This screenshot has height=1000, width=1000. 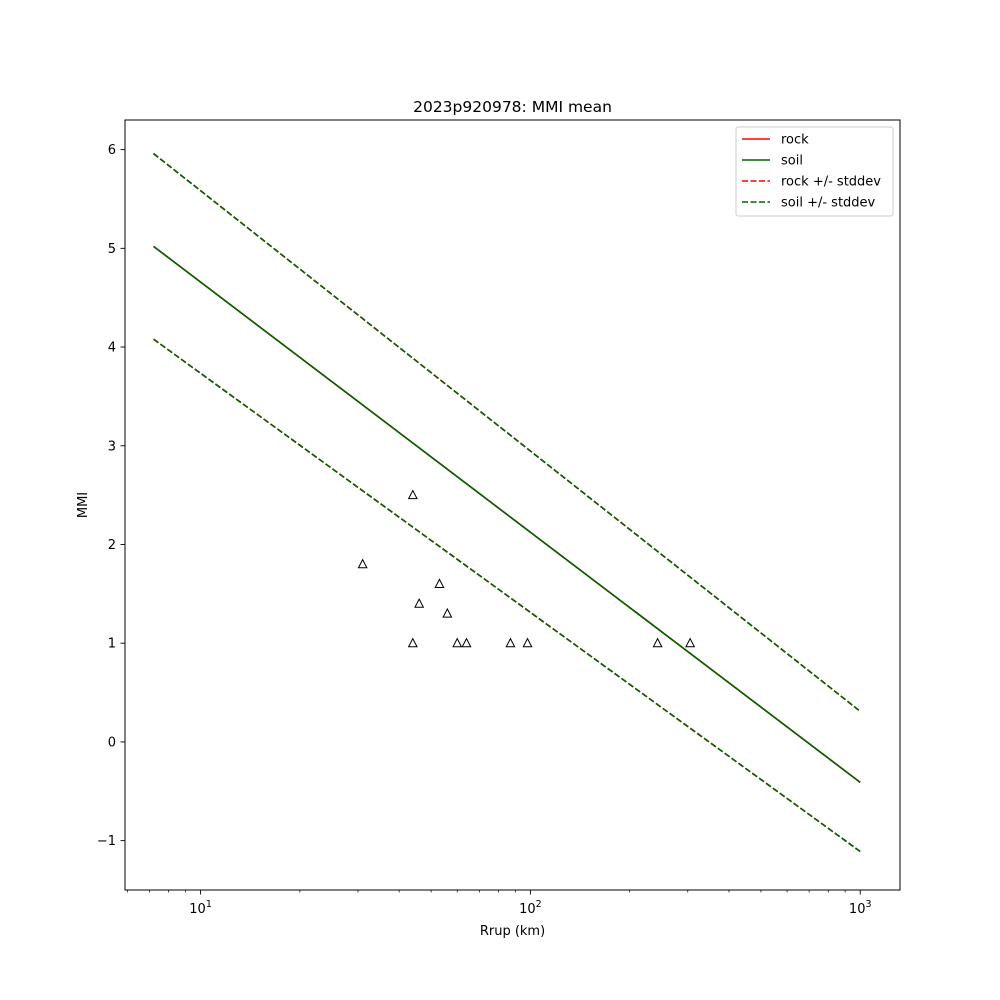 I want to click on legend-label: soil +/- stddev, so click(x=828, y=203).